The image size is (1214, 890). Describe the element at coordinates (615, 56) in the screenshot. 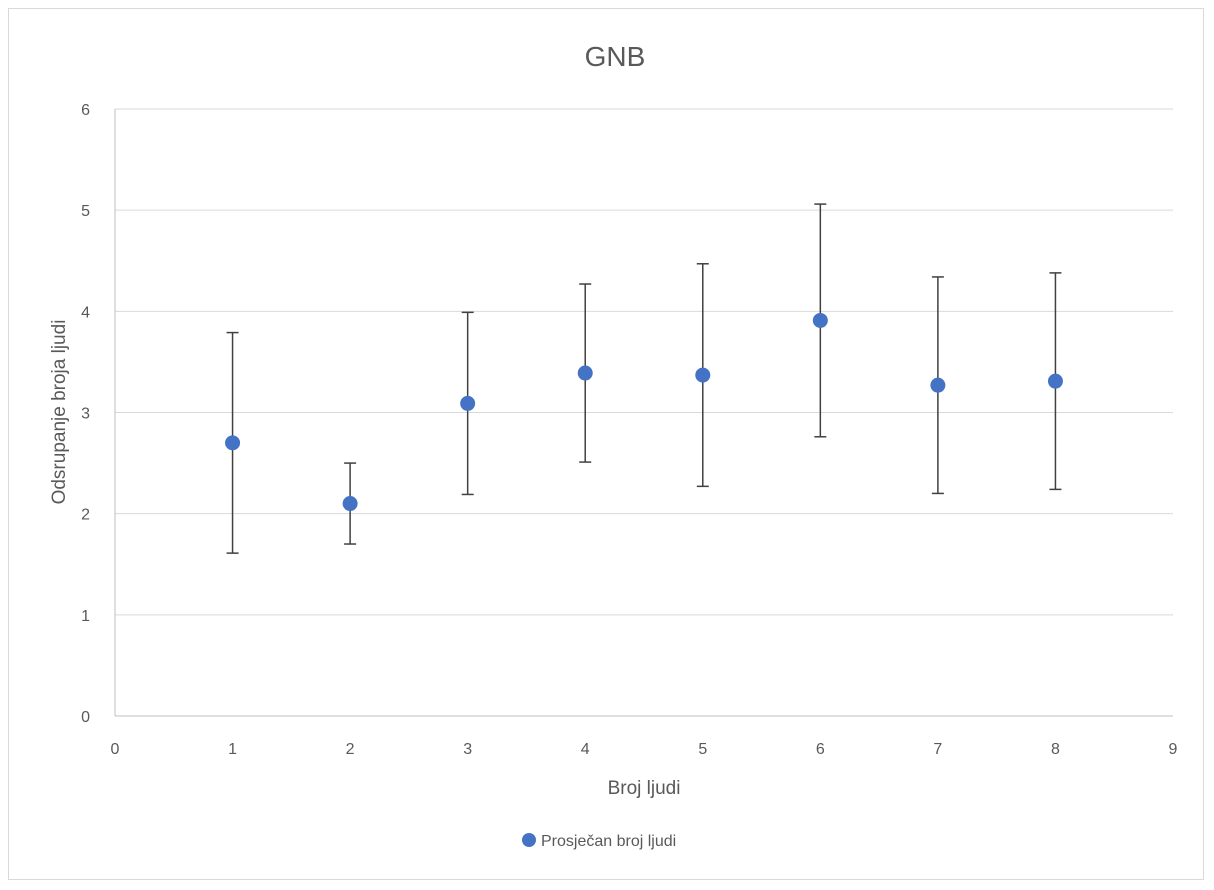

I see `chart-title: GNB` at that location.